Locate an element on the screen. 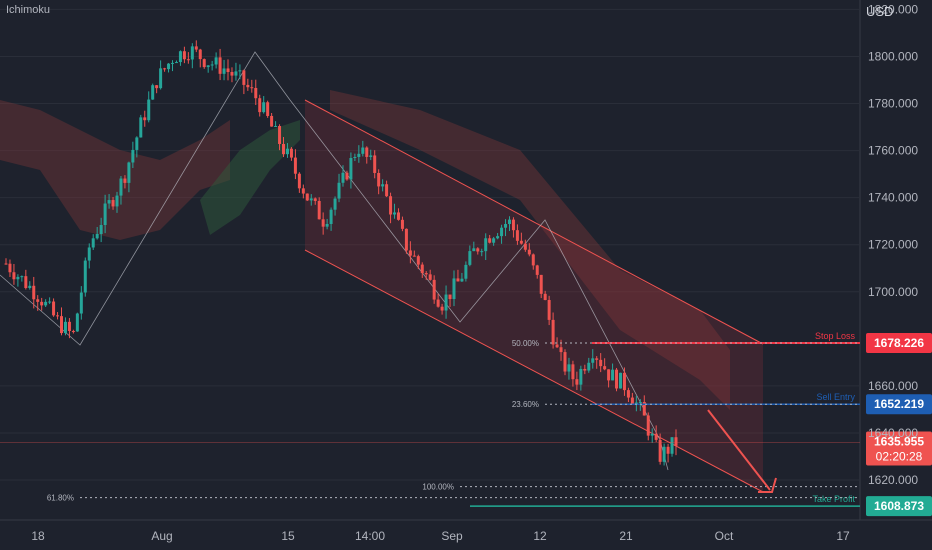 The height and width of the screenshot is (550, 932). currency-label: USD is located at coordinates (880, 11).